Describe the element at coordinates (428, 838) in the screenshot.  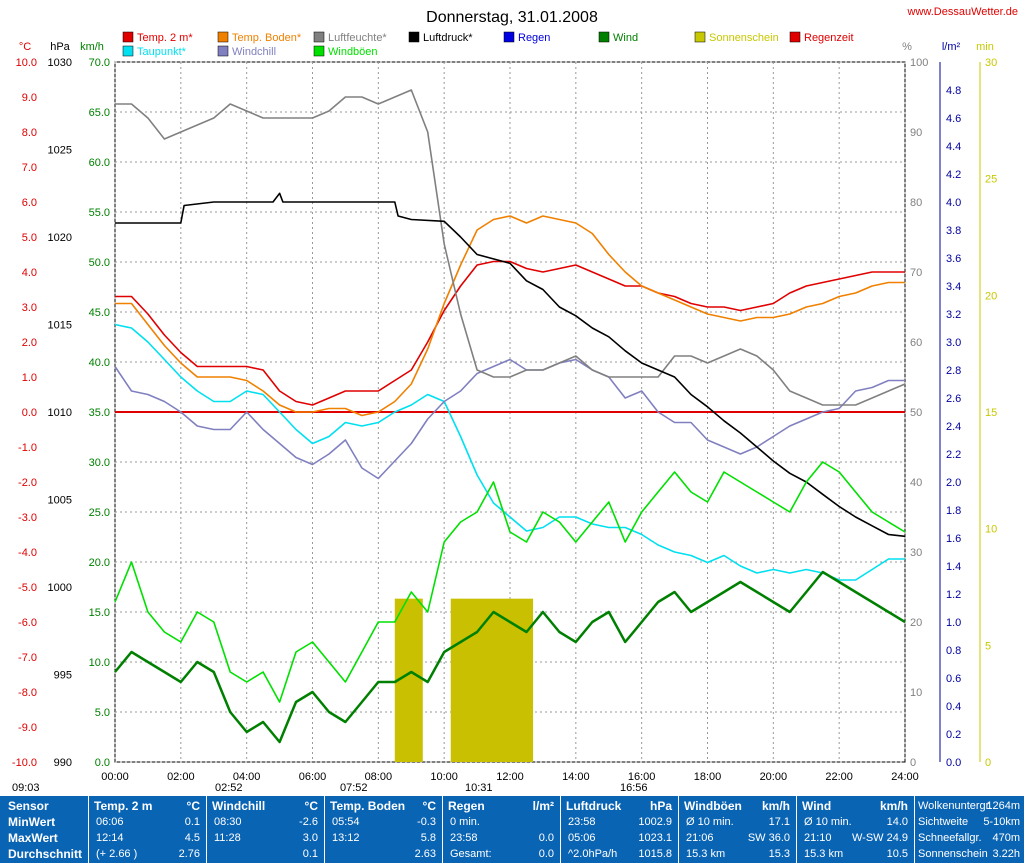
I see `tempBoden-value: 5.8` at that location.